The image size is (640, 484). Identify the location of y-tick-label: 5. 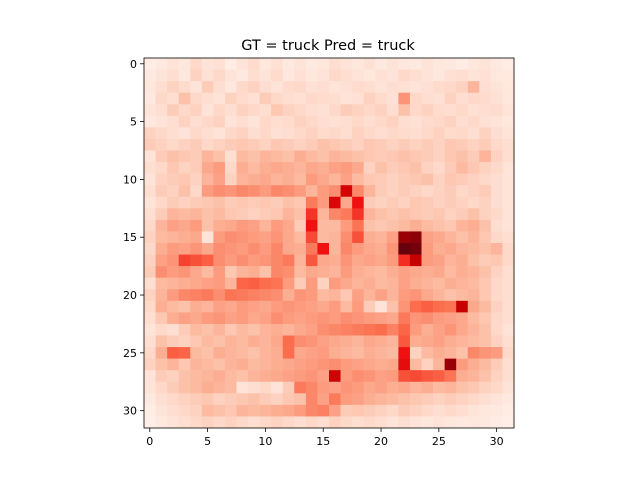
(133, 122).